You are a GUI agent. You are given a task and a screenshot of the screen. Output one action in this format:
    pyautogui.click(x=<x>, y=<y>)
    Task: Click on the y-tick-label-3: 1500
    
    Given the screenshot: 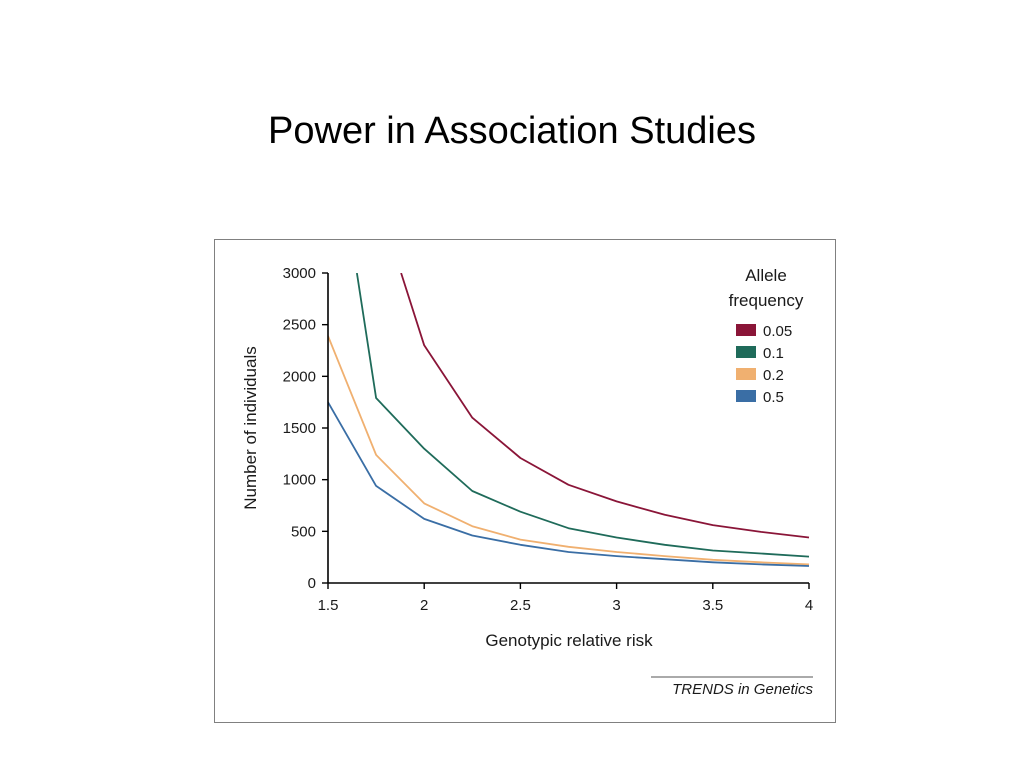 What is the action you would take?
    pyautogui.click(x=299, y=428)
    